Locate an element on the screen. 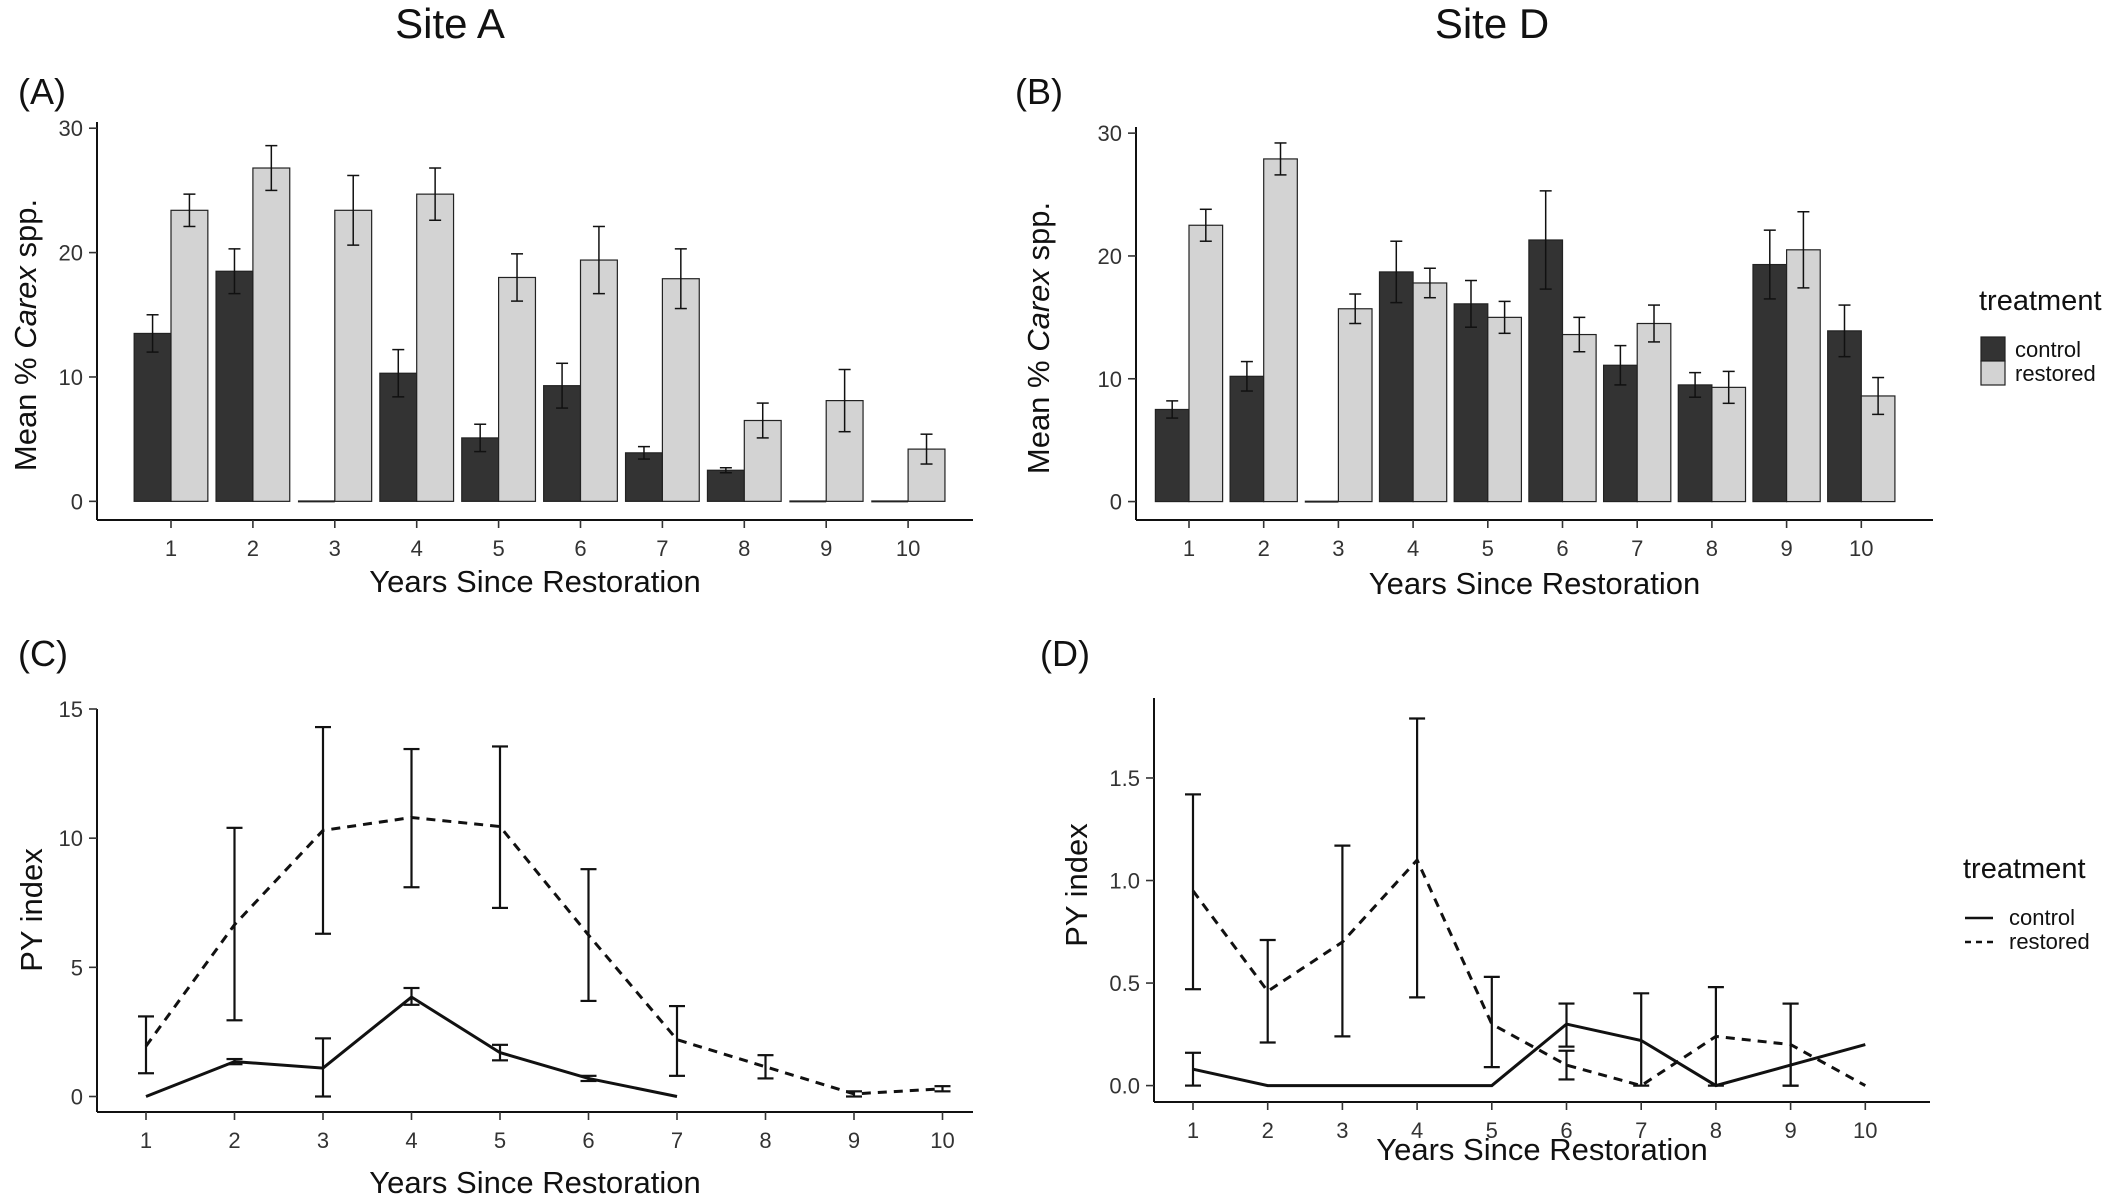 The width and height of the screenshot is (2128, 1195). legend-key-control is located at coordinates (1993, 349).